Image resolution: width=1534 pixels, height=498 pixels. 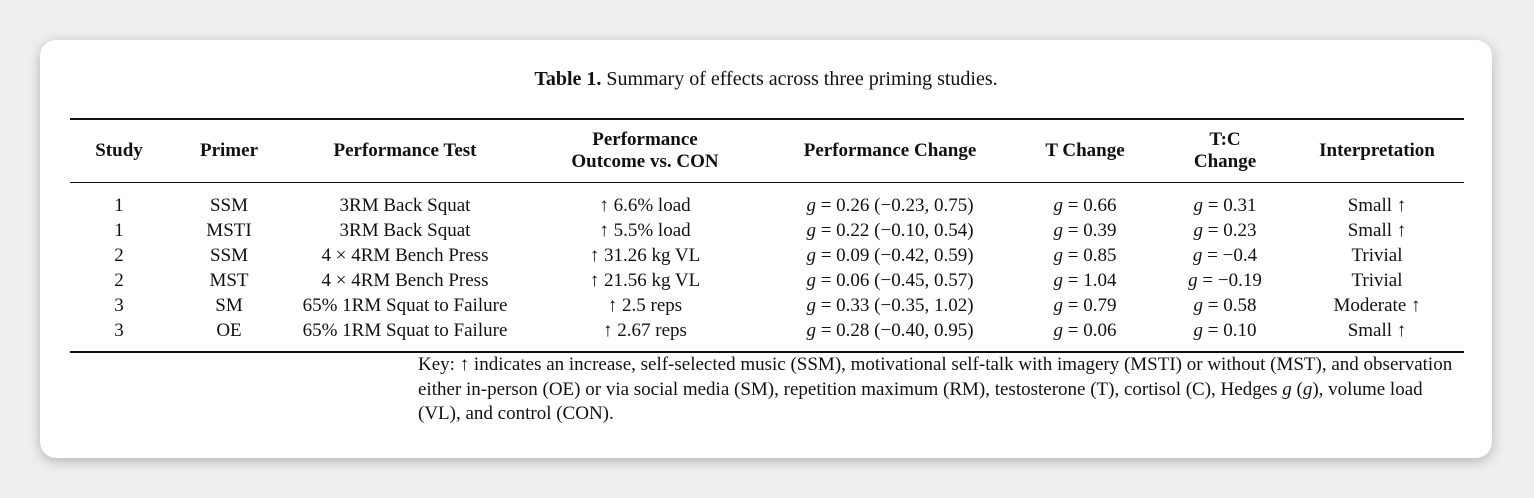 What do you see at coordinates (894, 305) in the screenshot?
I see `cell-perf-change-value: = 0.33 (−0.35, 1.02)` at bounding box center [894, 305].